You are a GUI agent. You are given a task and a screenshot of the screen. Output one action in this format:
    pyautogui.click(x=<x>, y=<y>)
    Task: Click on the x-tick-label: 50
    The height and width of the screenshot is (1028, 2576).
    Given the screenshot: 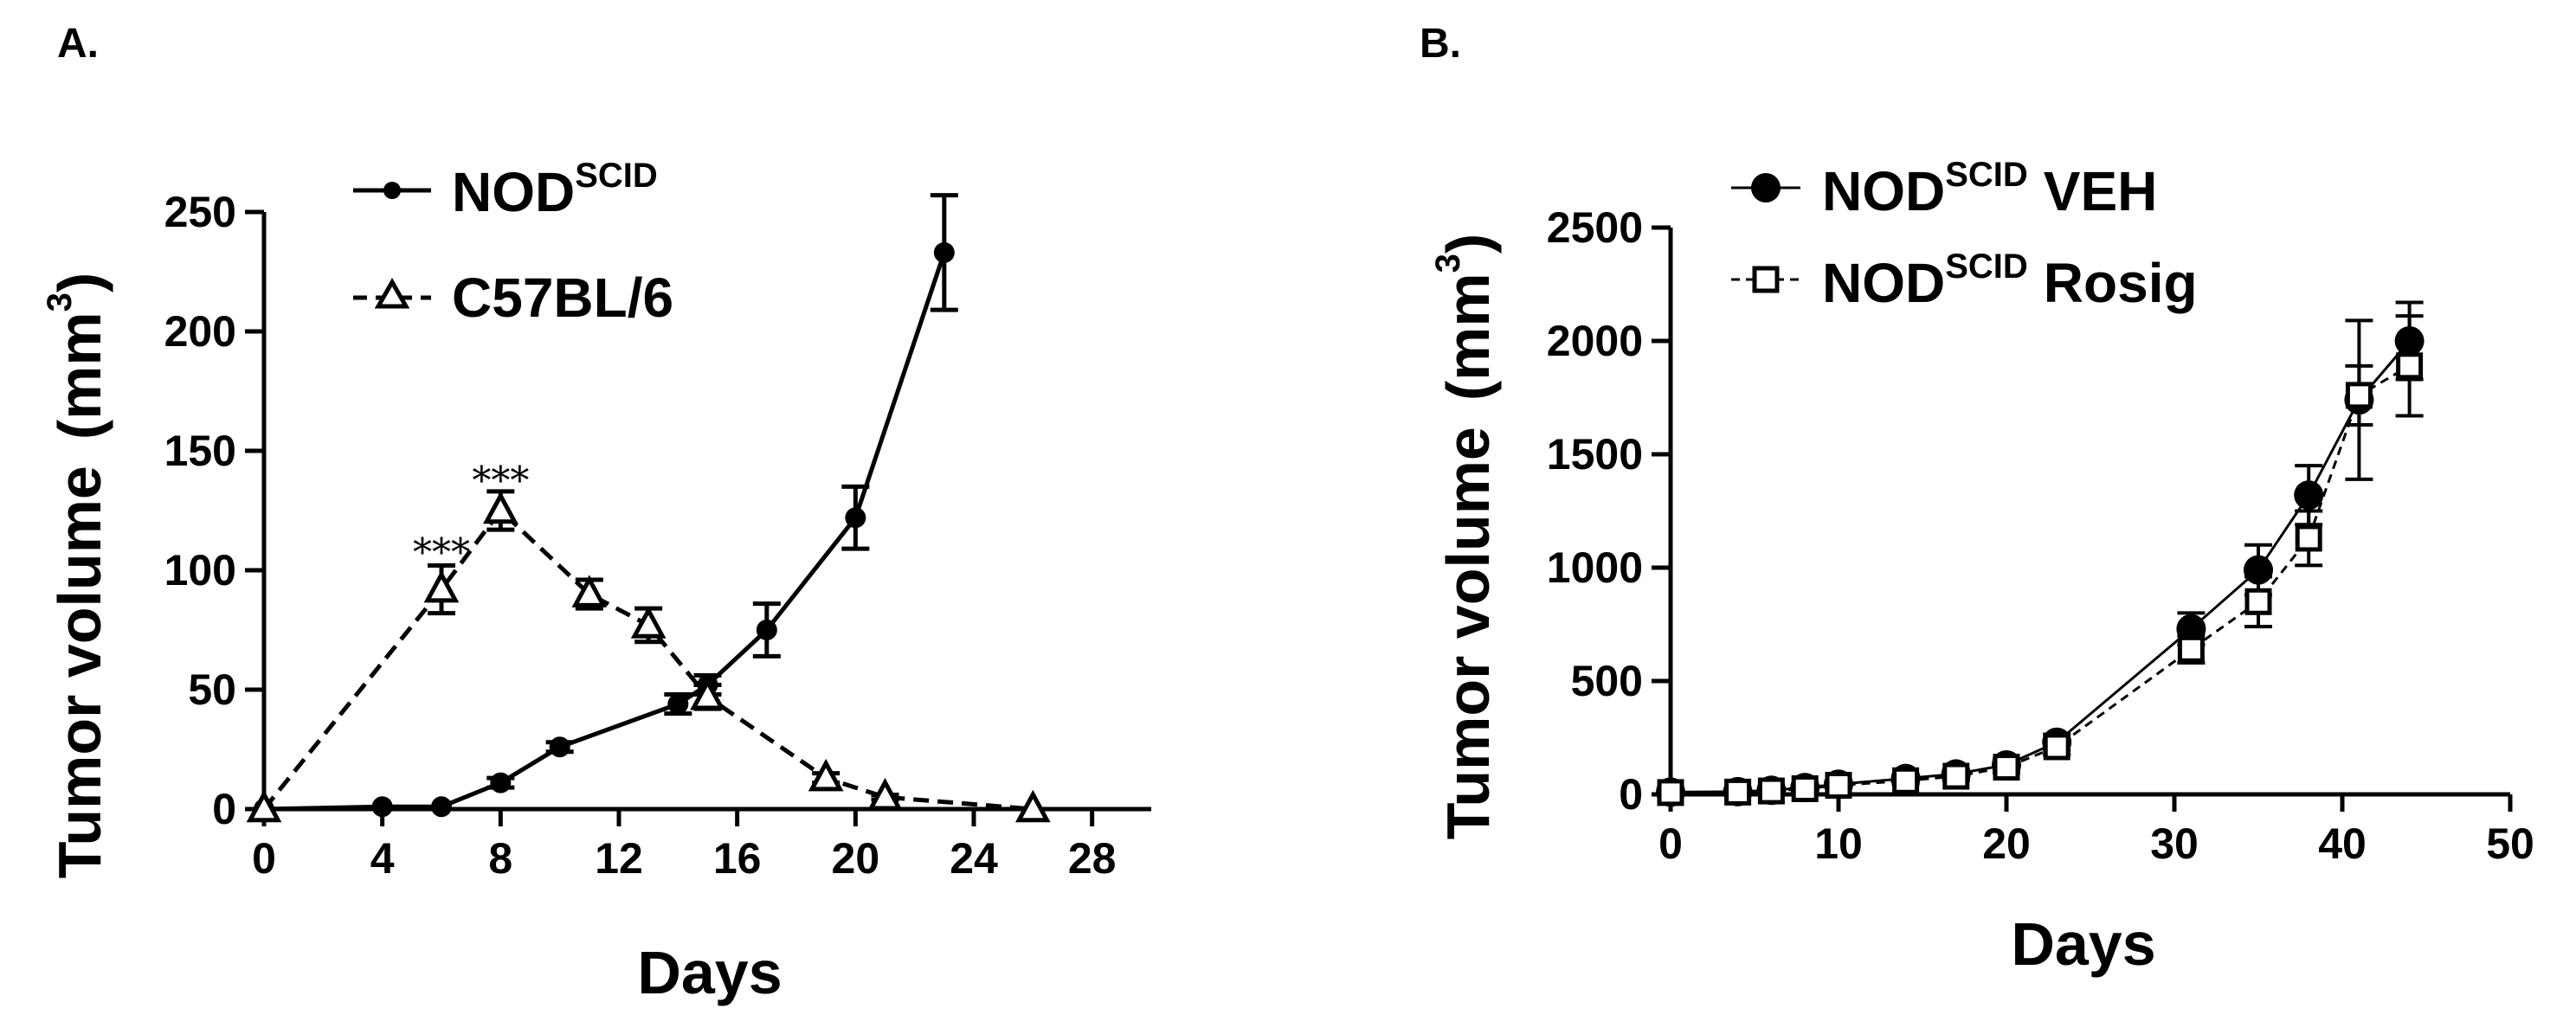 What is the action you would take?
    pyautogui.click(x=2510, y=843)
    